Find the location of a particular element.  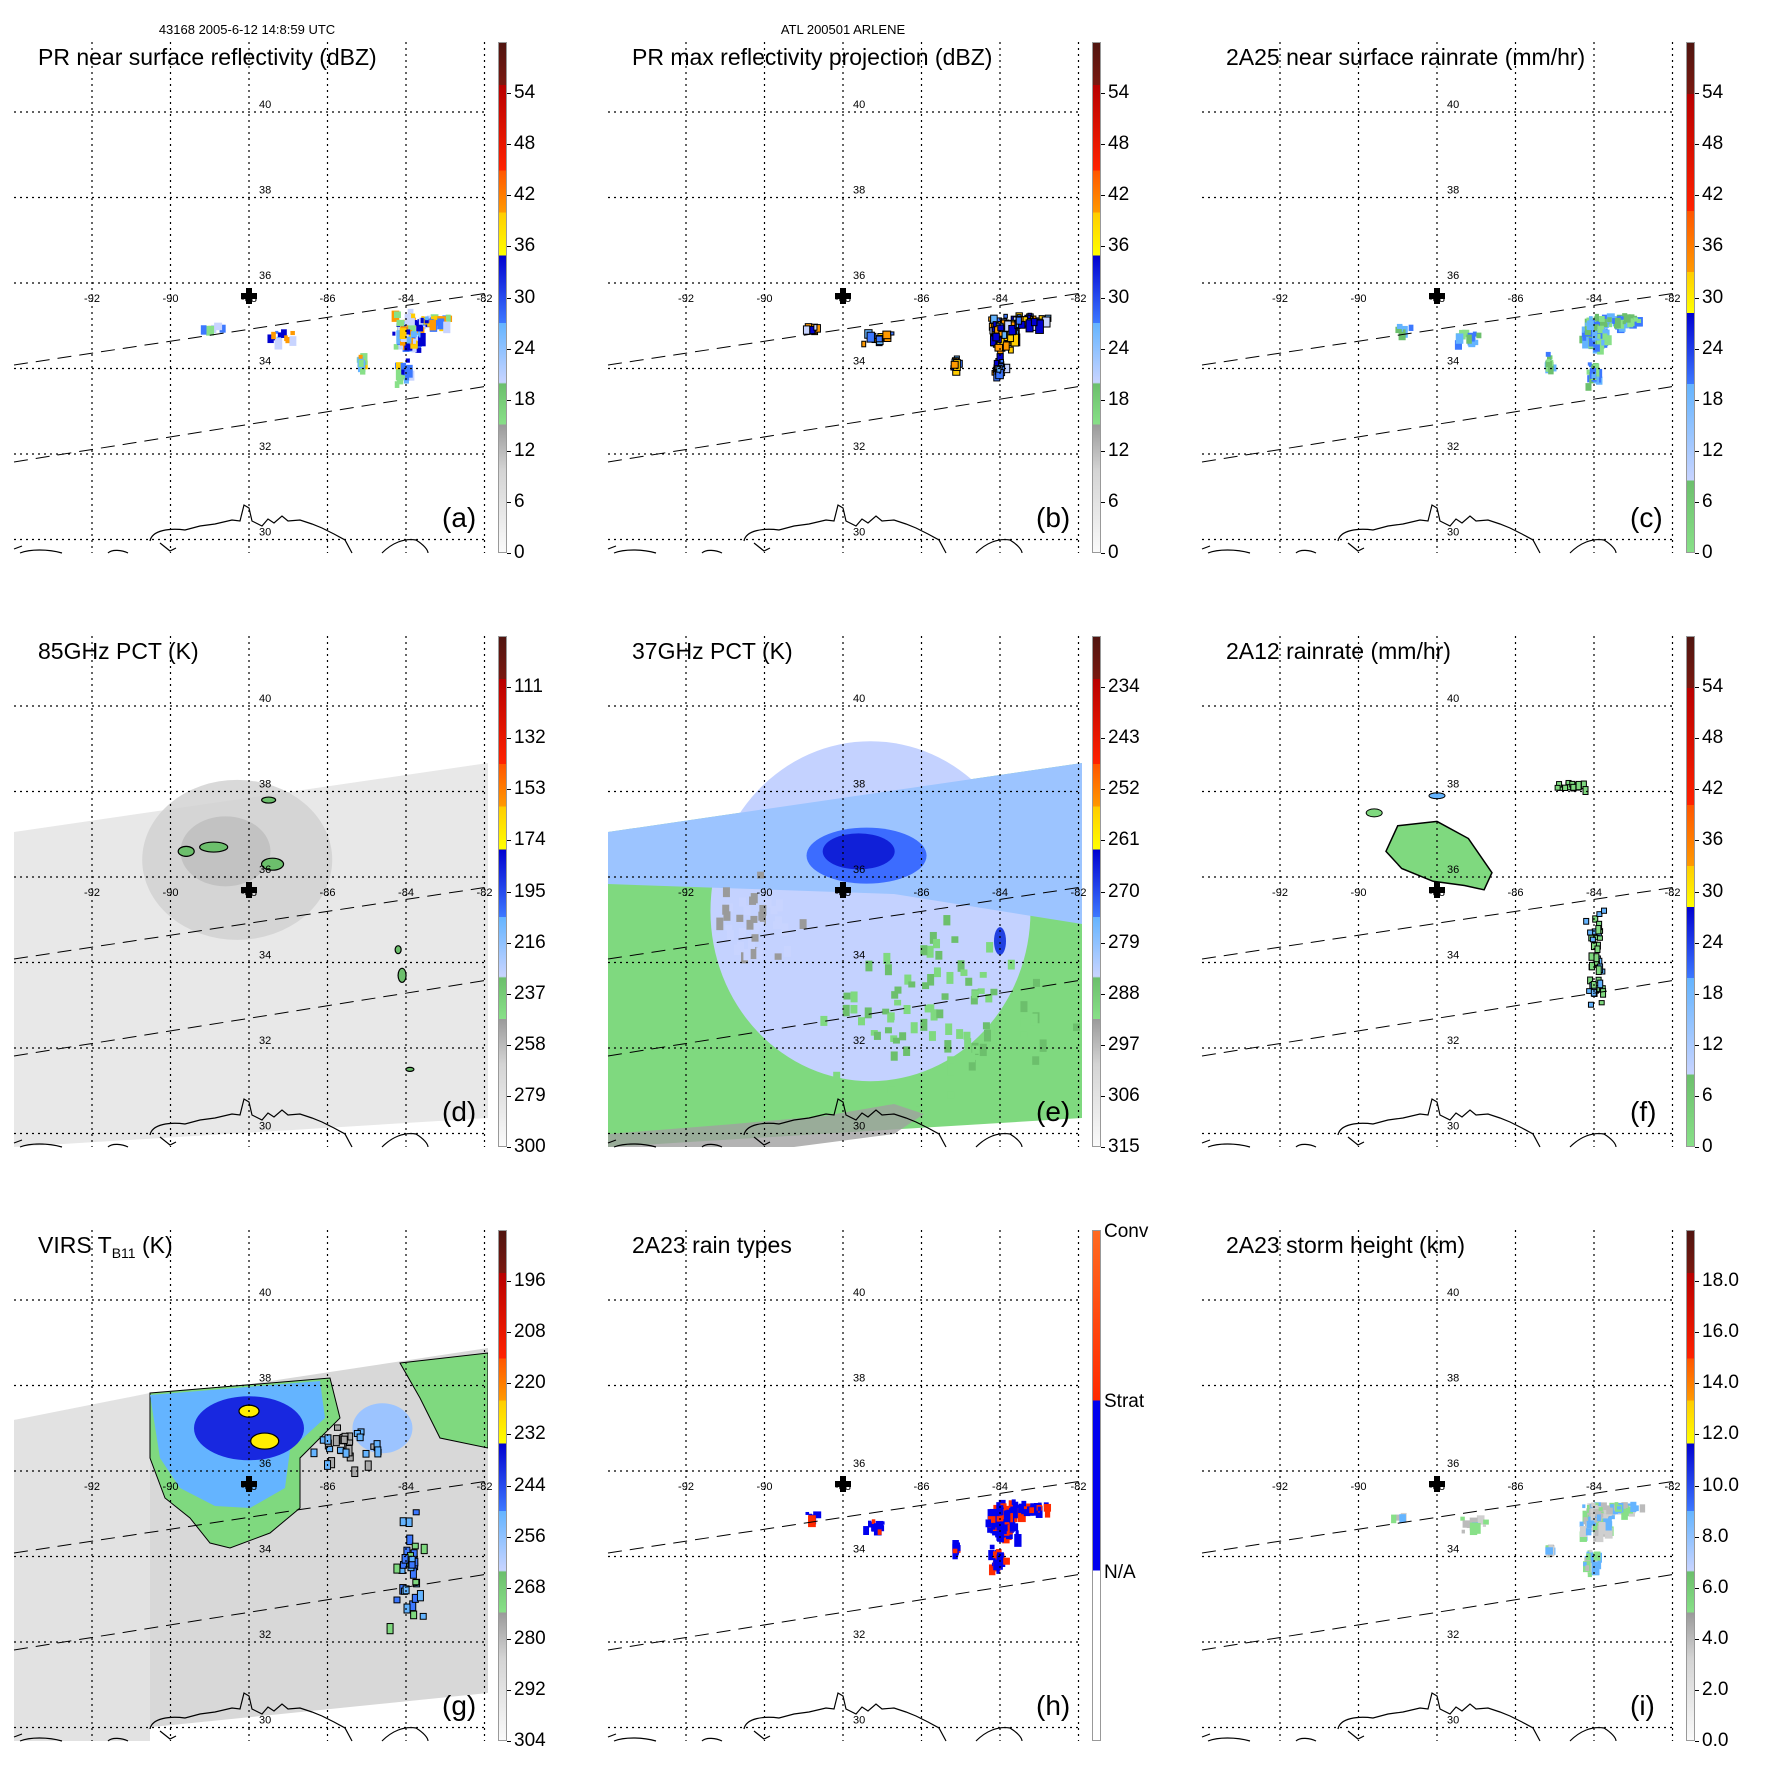

colorbar-label: 42 is located at coordinates (525, 195).